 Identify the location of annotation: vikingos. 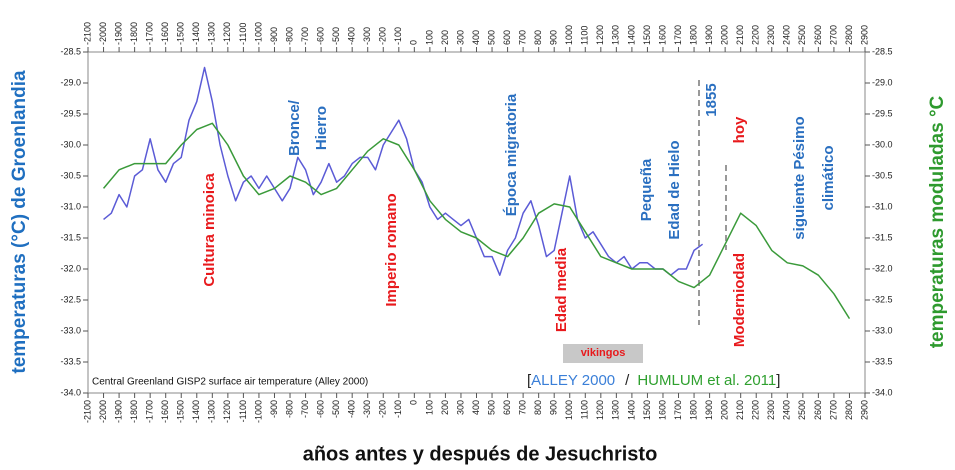
(603, 353).